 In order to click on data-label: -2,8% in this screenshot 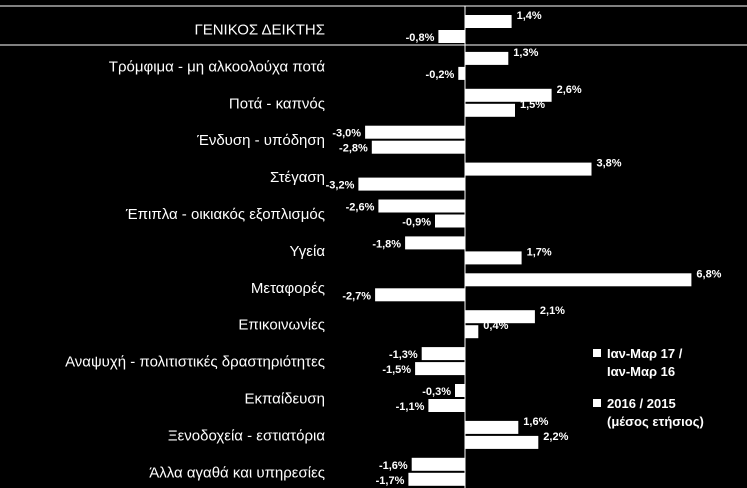, I will do `click(353, 149)`.